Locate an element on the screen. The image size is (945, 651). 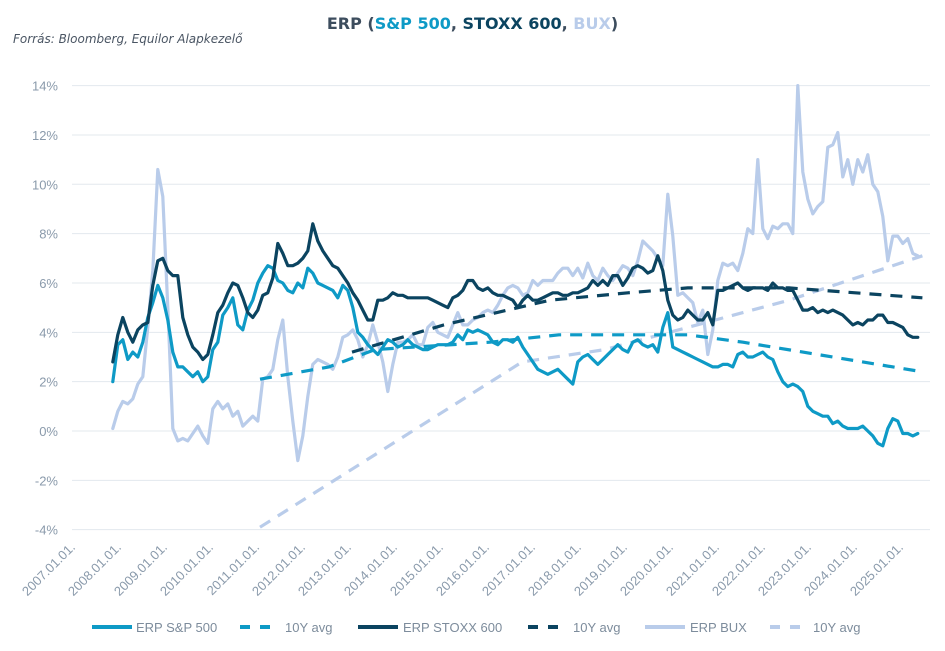
series-line-stoxx600-avg is located at coordinates (637, 320).